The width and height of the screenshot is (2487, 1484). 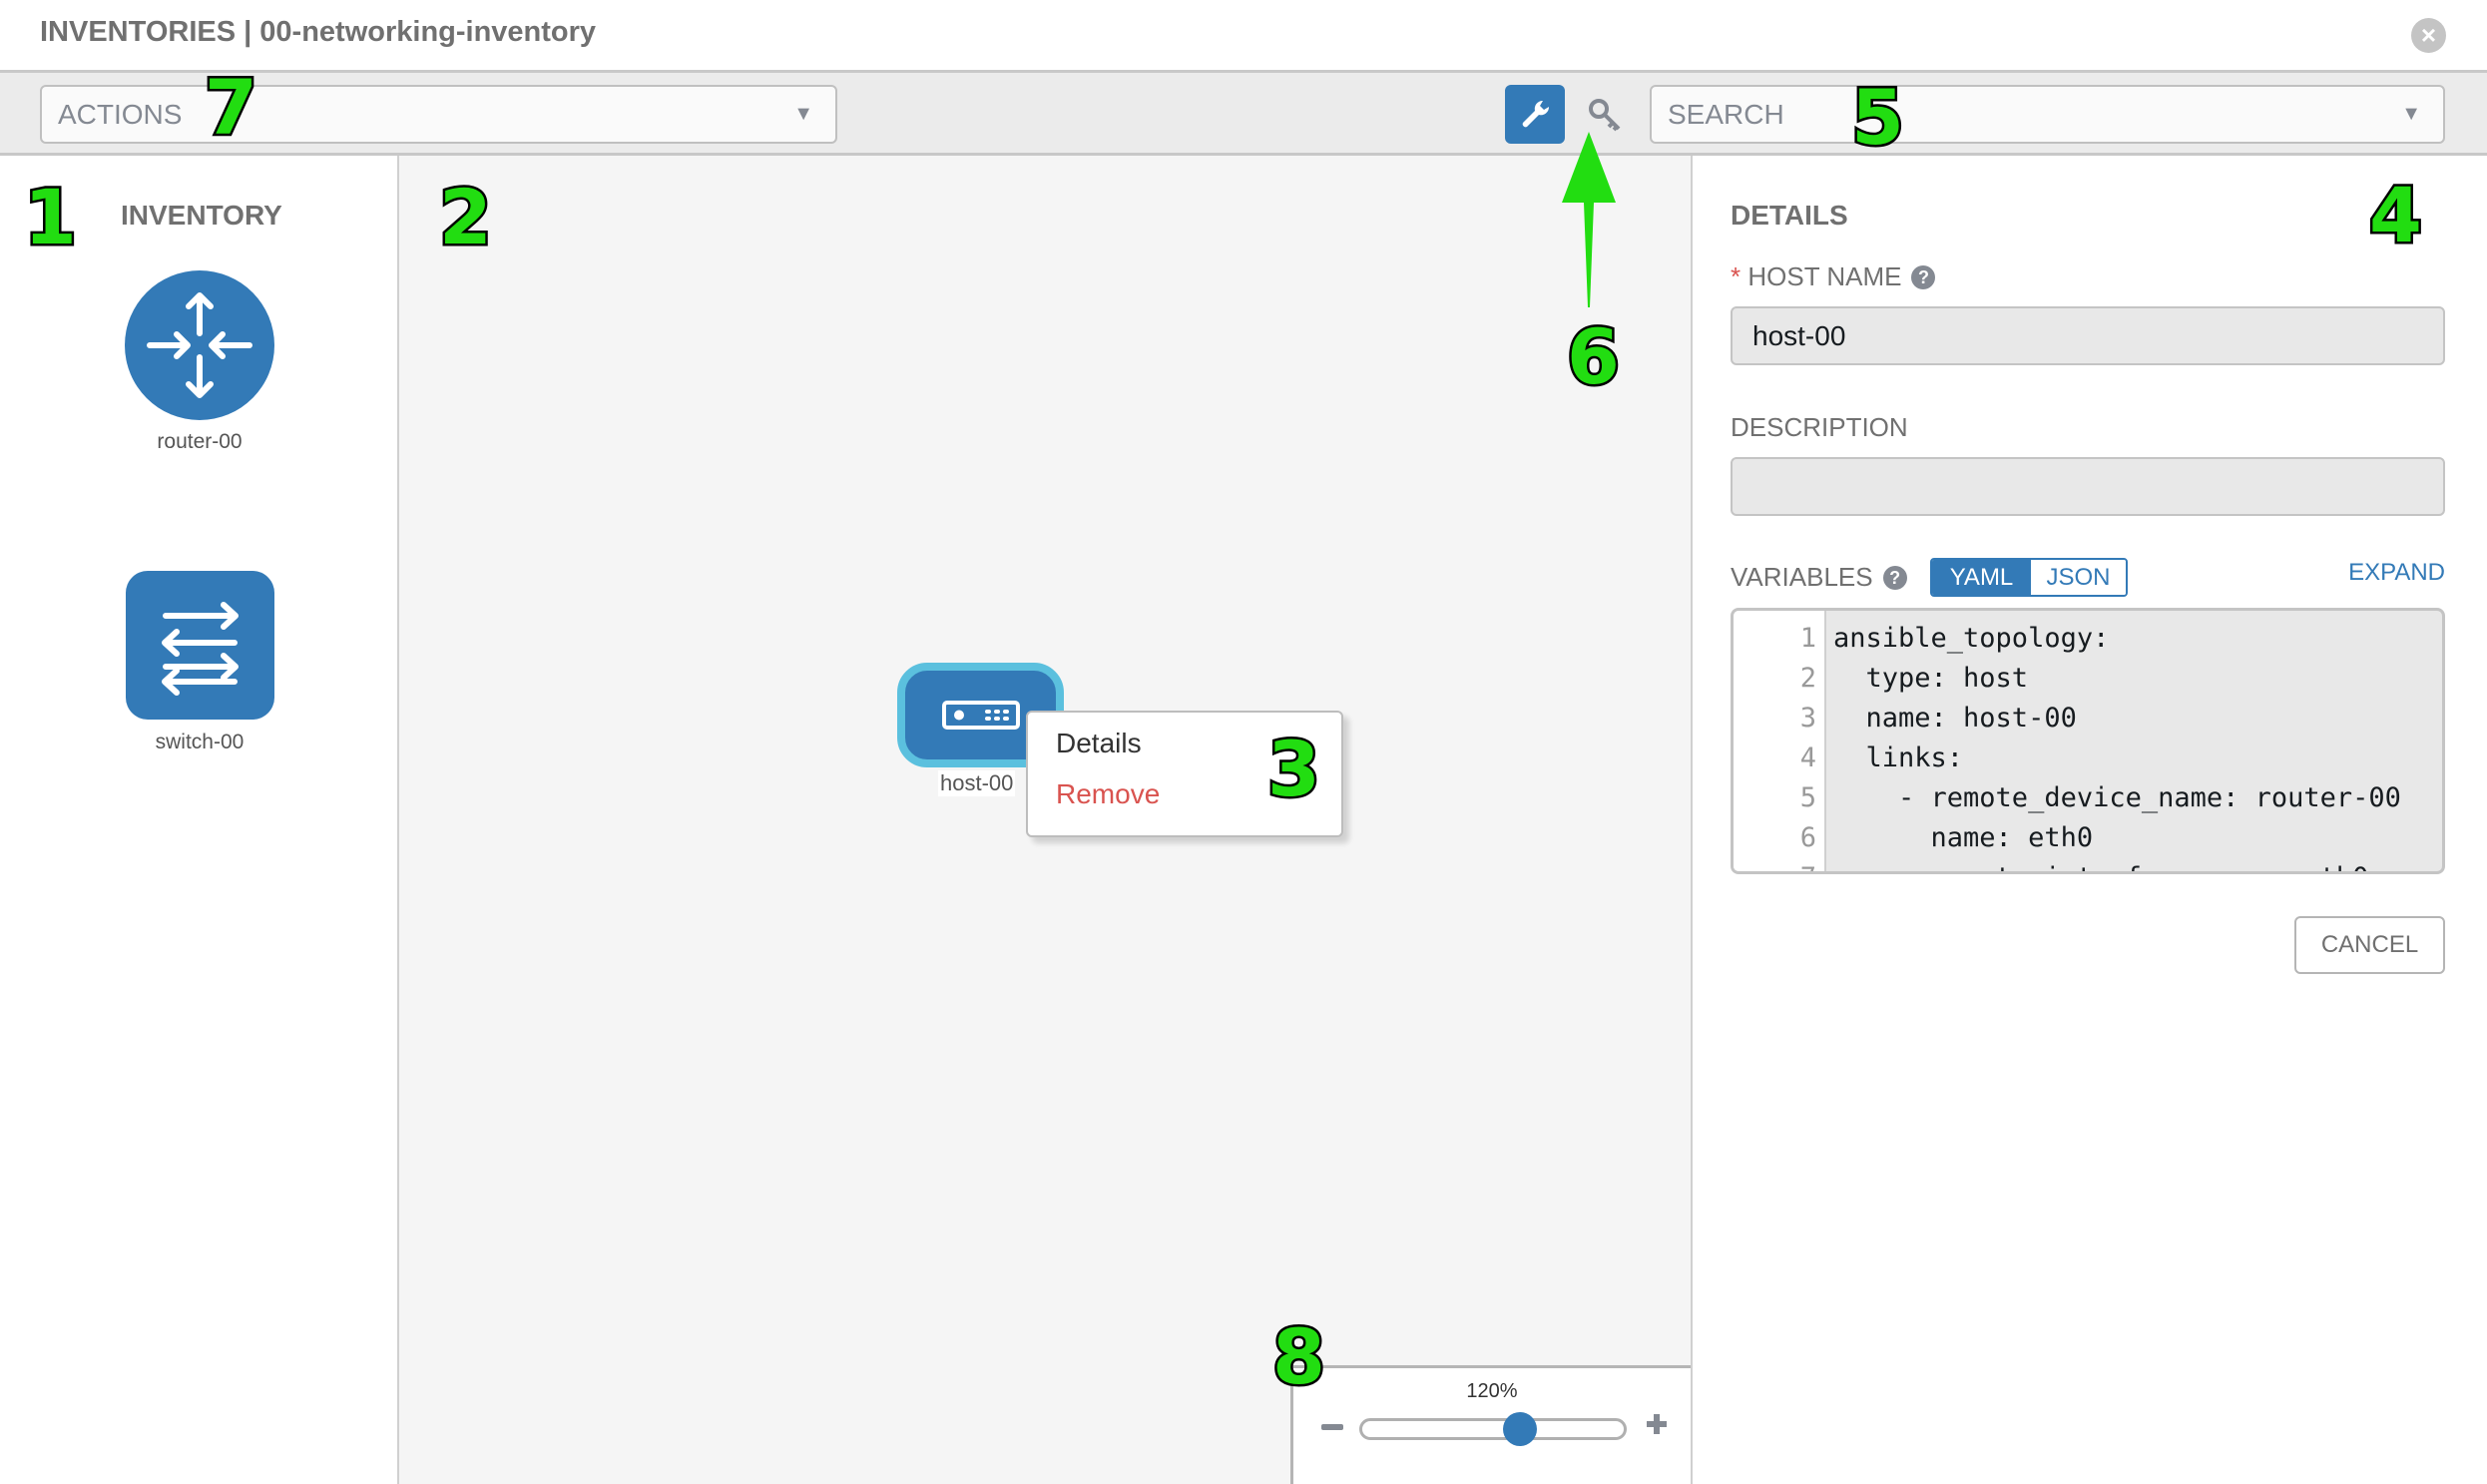 I want to click on annotation-number: 1, so click(x=51, y=217).